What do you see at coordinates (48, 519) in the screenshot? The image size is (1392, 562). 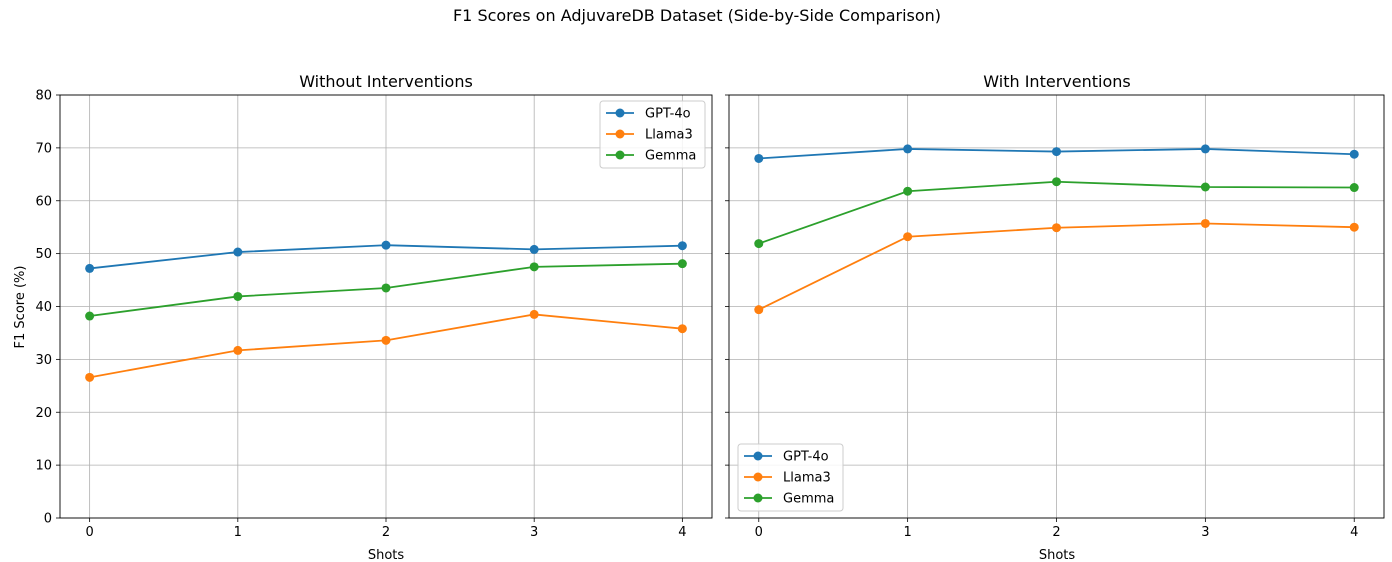 I see `y-tick-label: 0` at bounding box center [48, 519].